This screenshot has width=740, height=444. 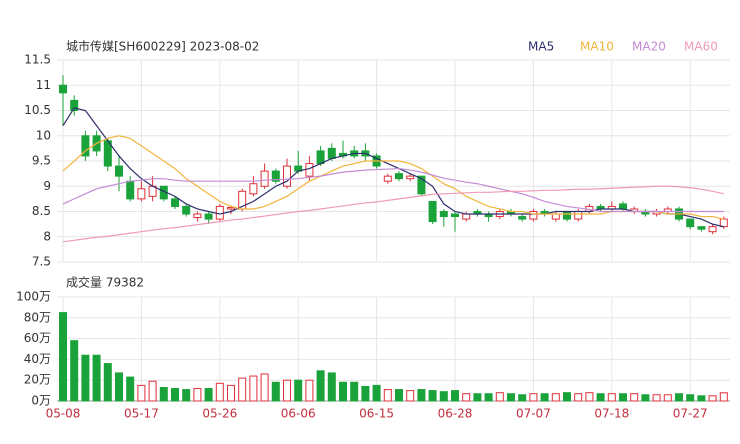 What do you see at coordinates (597, 47) in the screenshot?
I see `legend-label: MA10` at bounding box center [597, 47].